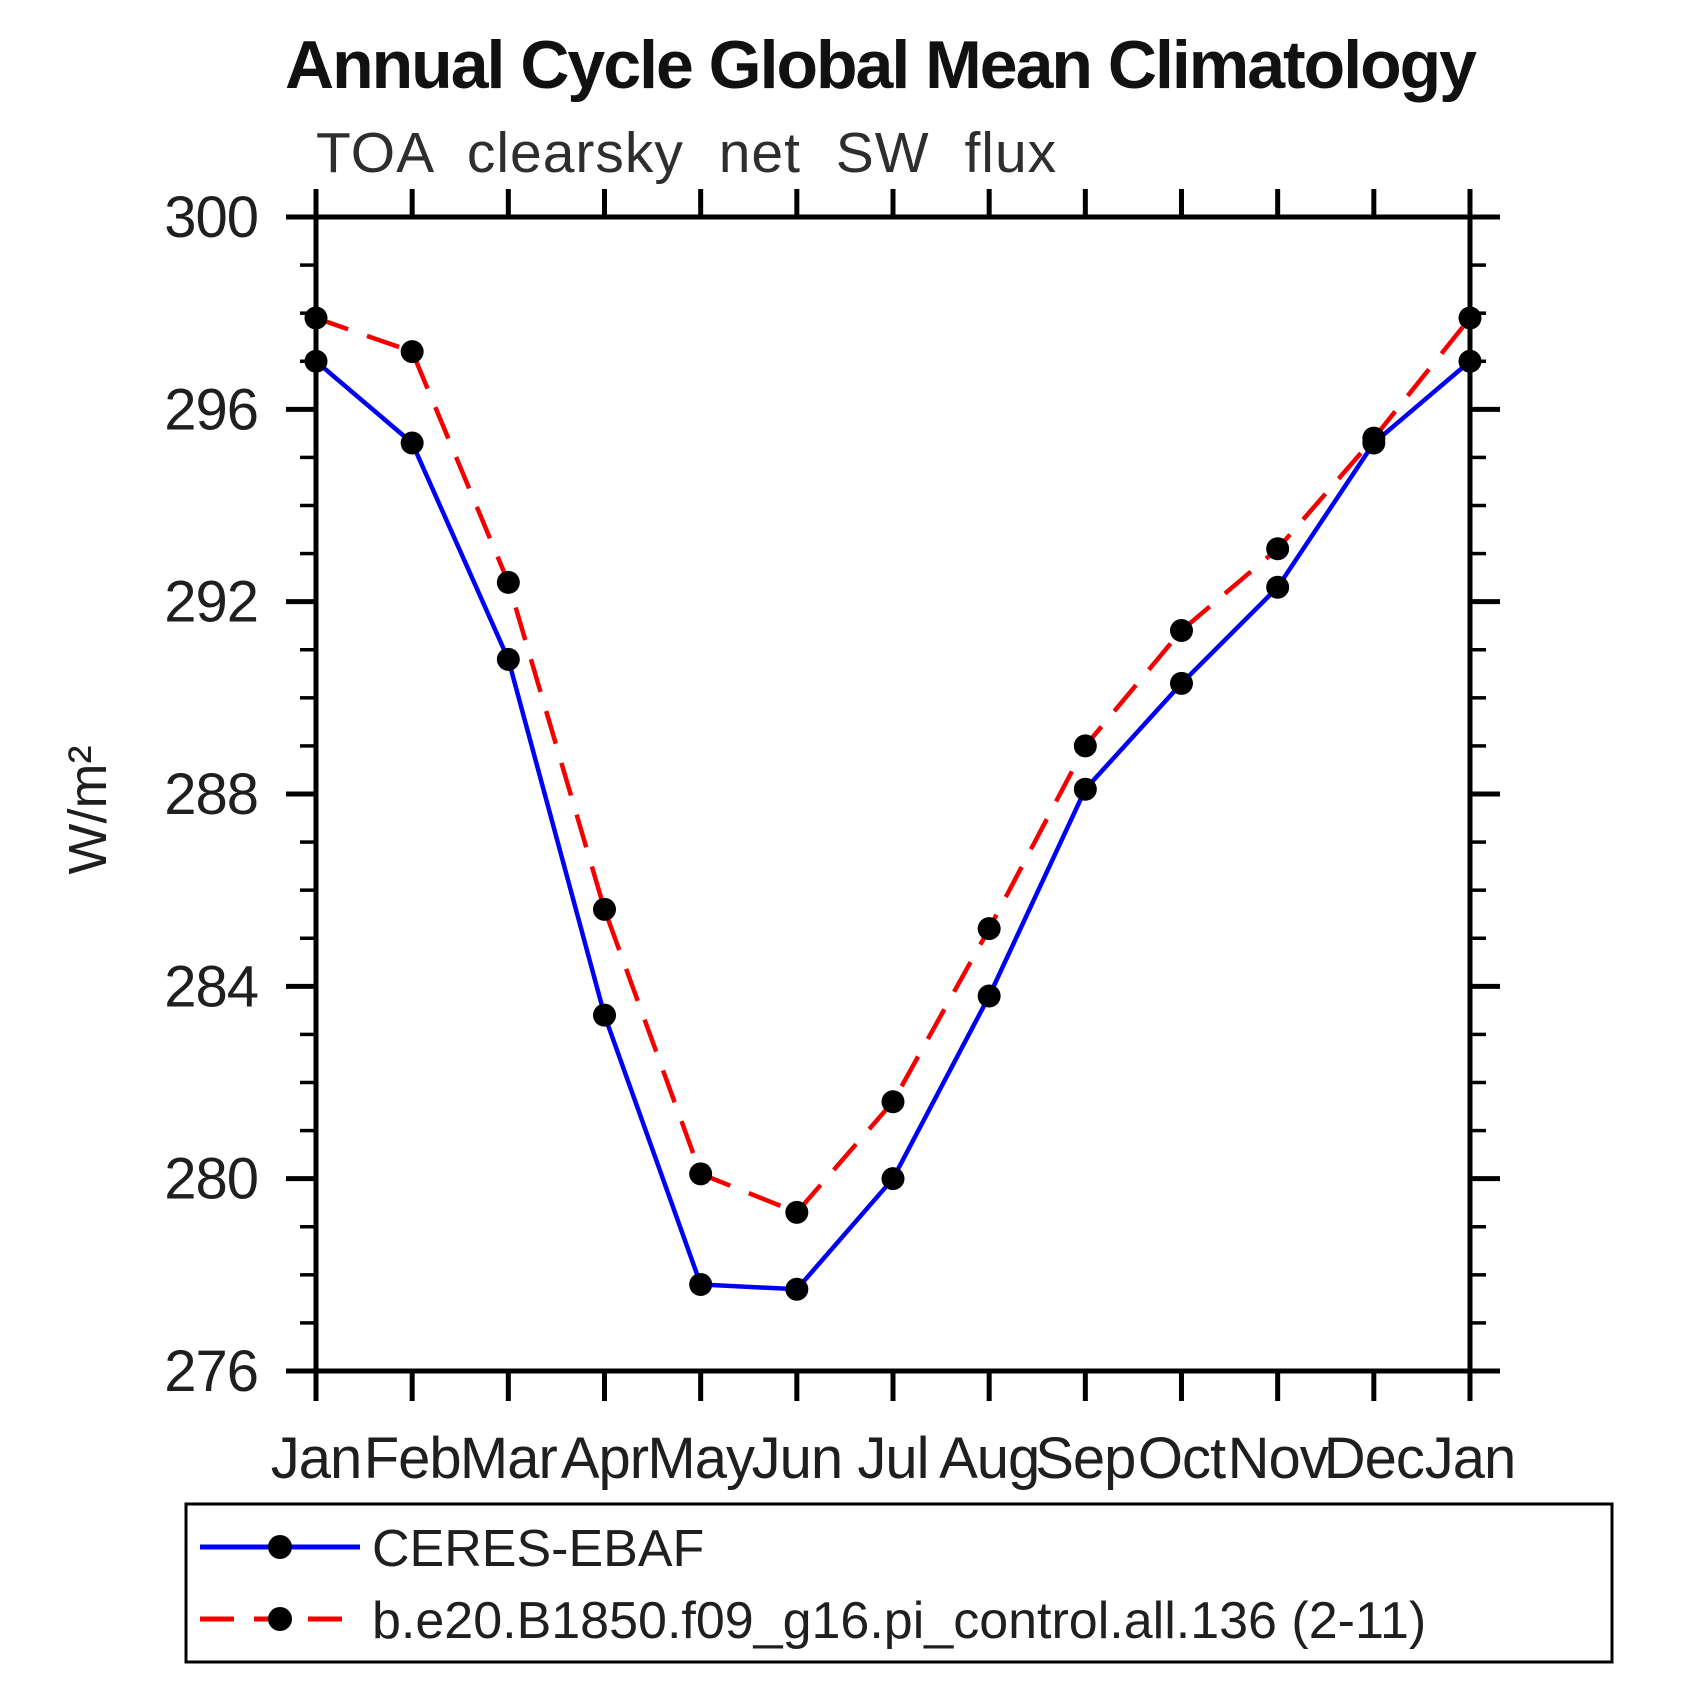  I want to click on chart-title: Annual Cycle Global Mean Climatology, so click(881, 65).